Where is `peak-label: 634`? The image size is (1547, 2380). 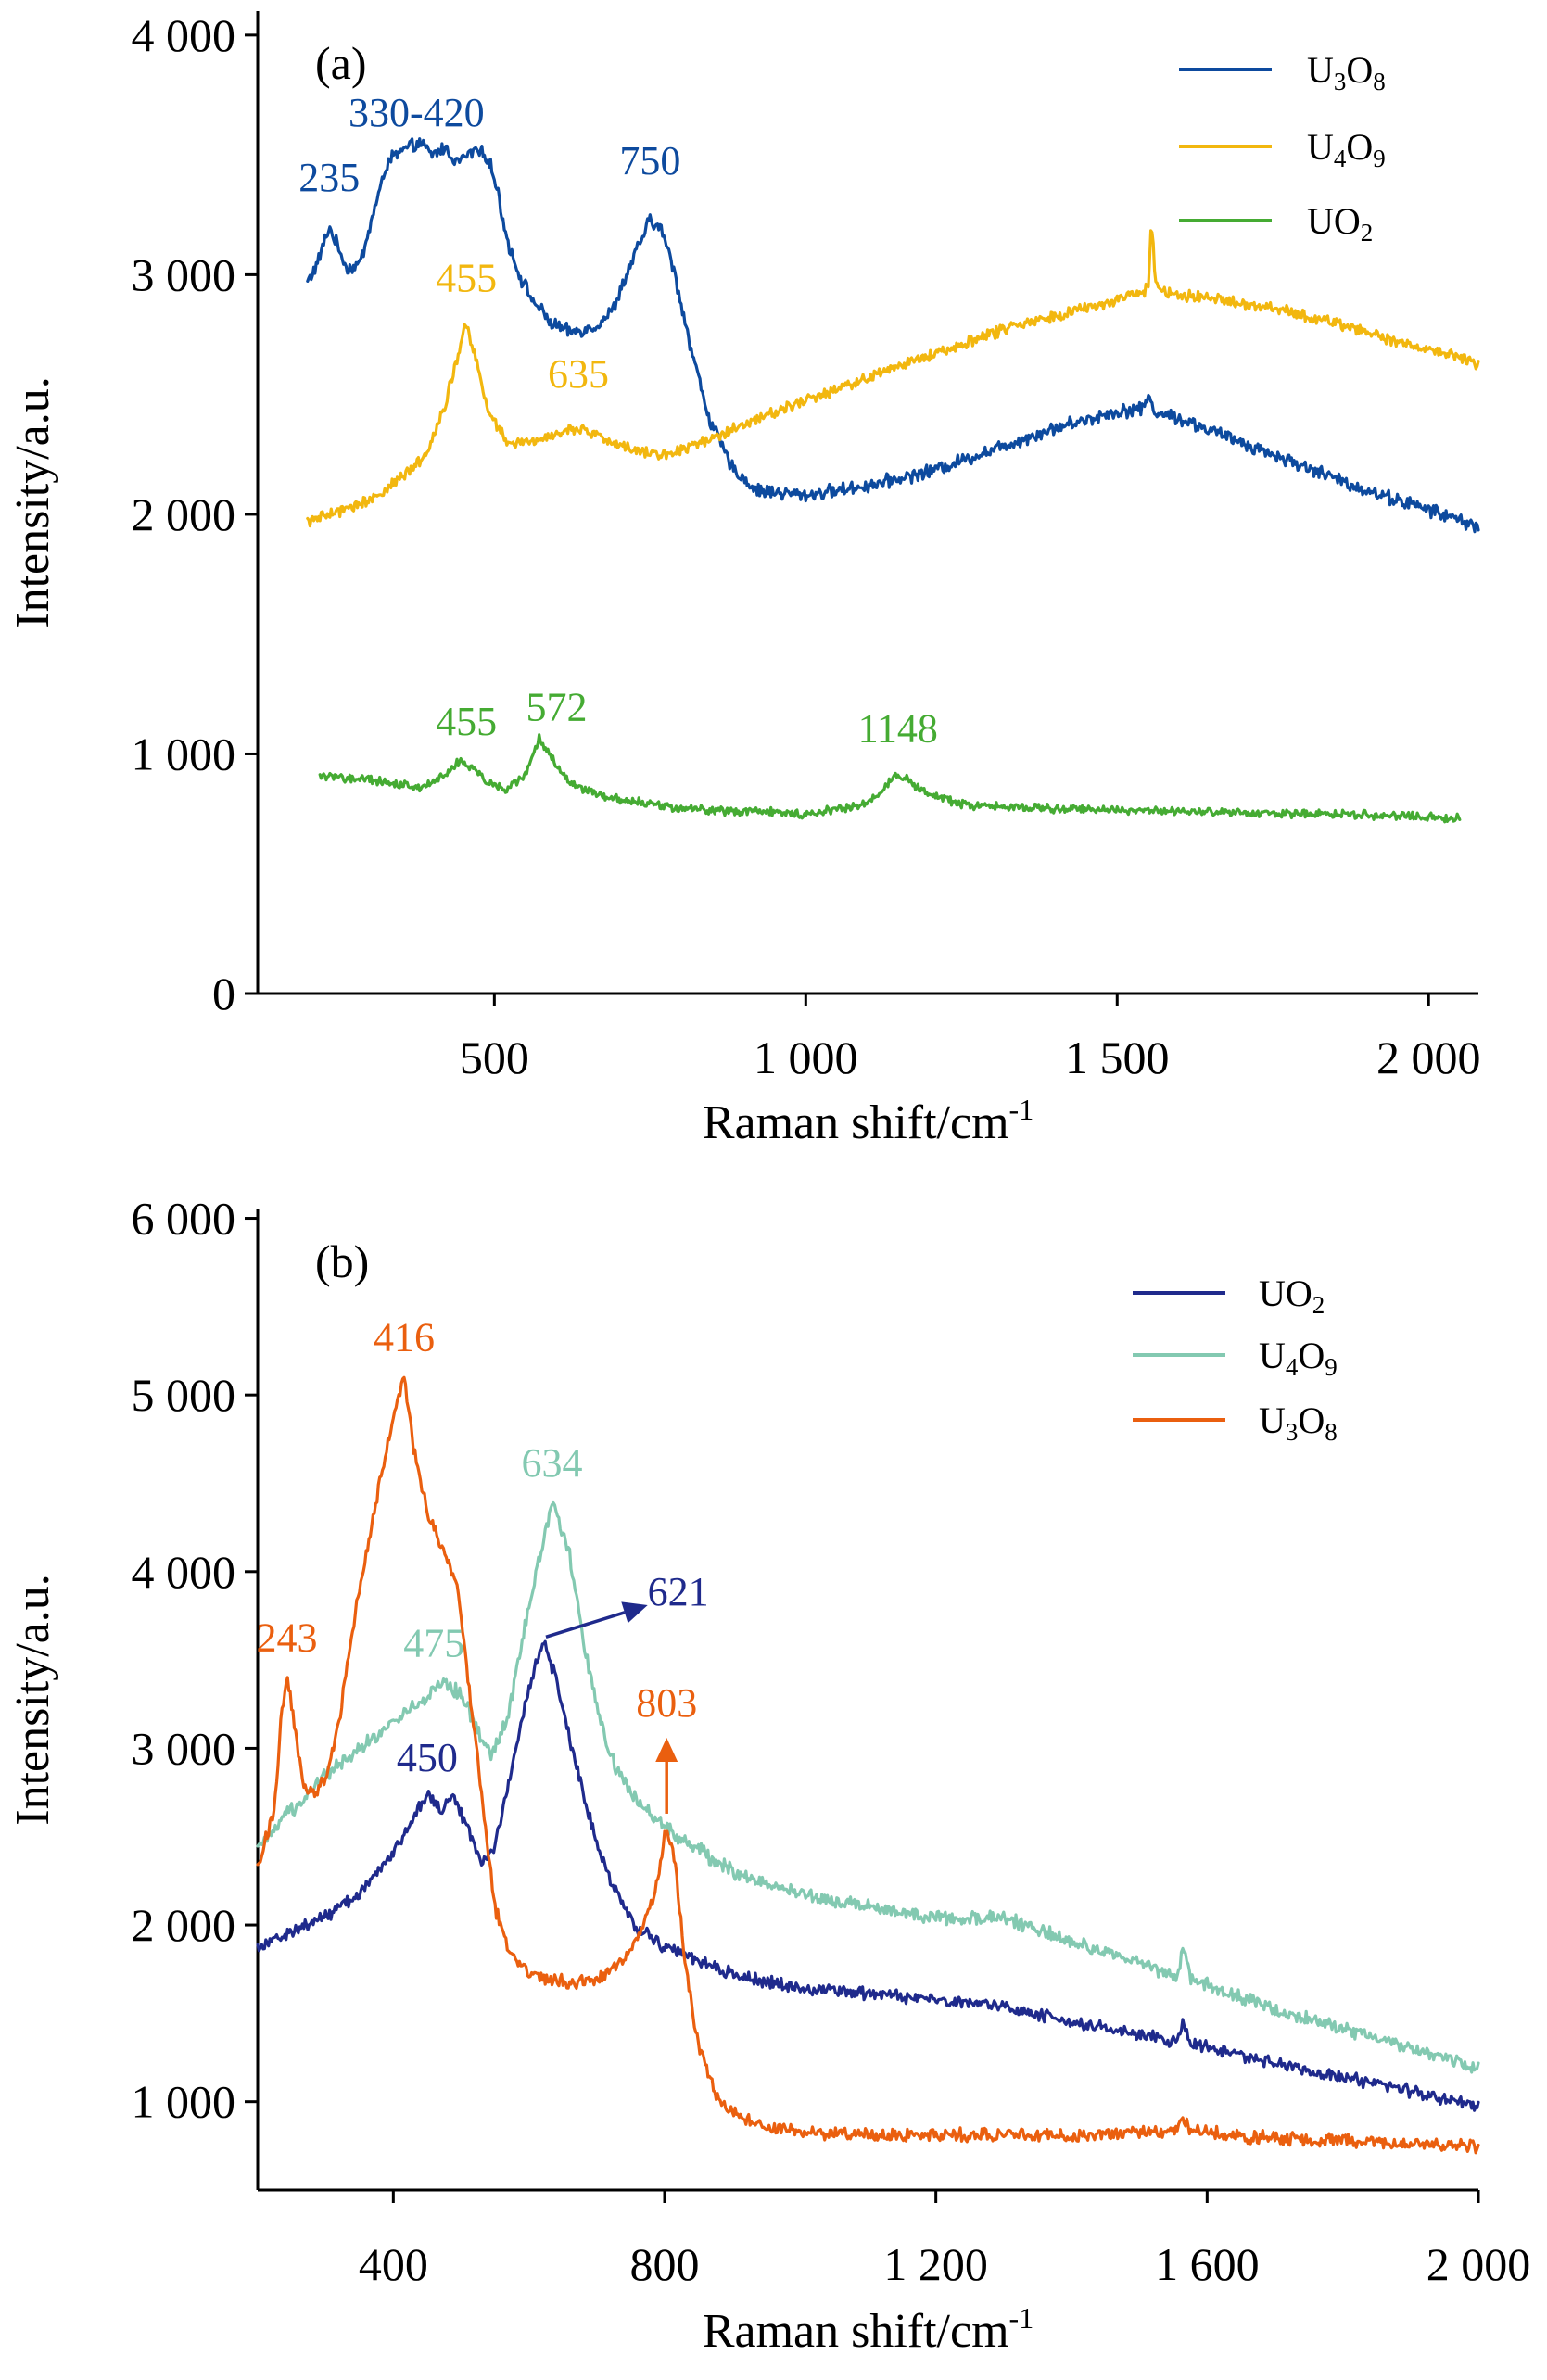
peak-label: 634 is located at coordinates (552, 1463).